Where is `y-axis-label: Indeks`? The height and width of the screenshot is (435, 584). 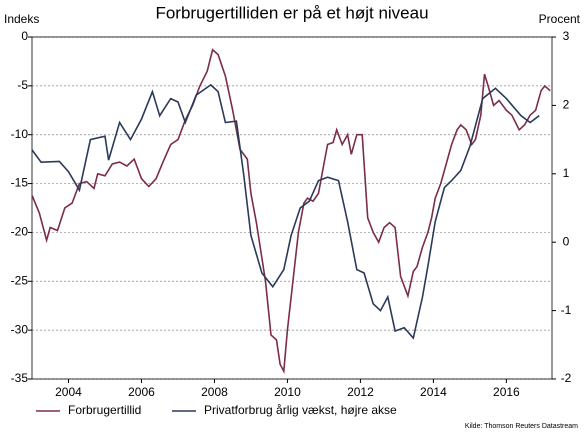 y-axis-label: Indeks is located at coordinates (21, 19).